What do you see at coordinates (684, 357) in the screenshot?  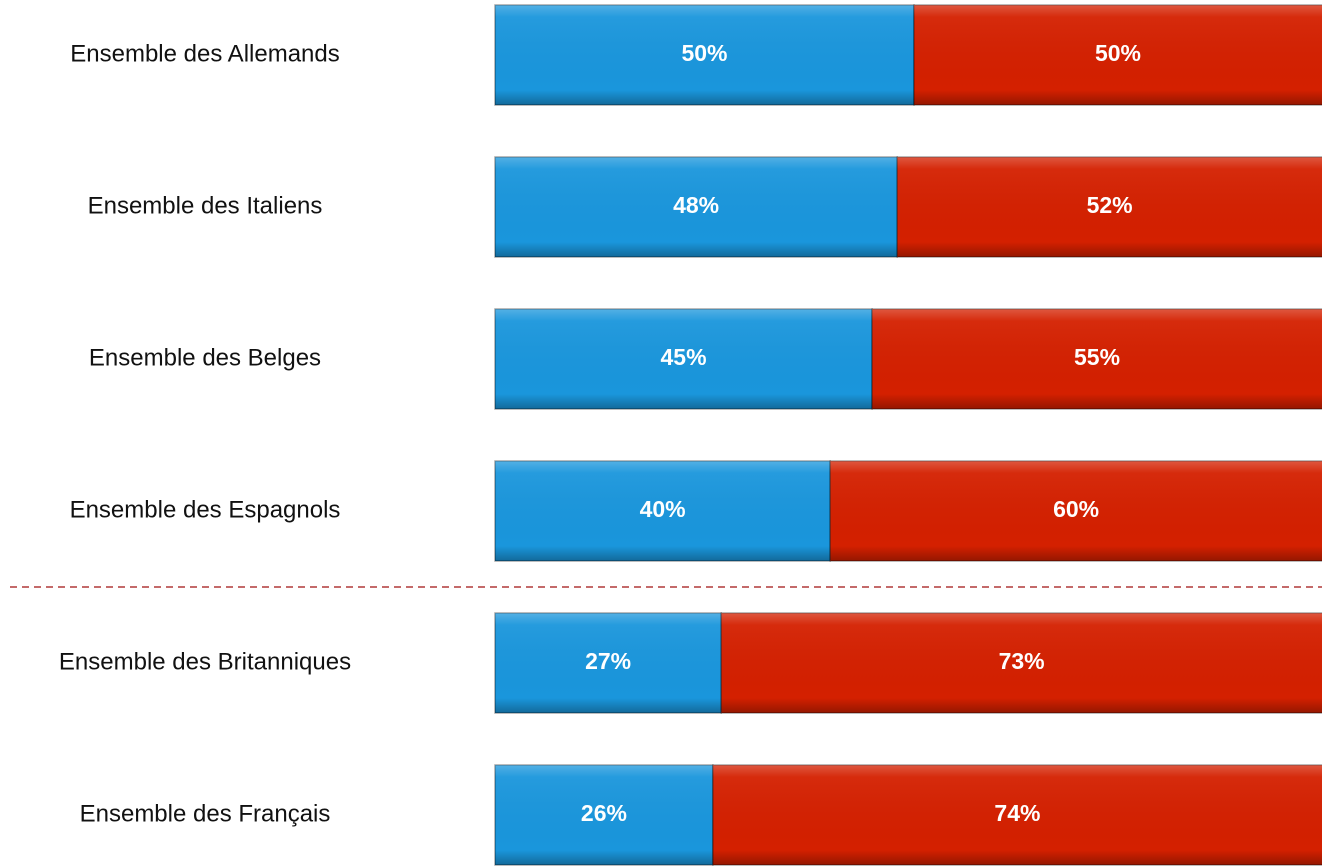 I see `value-label: 45%` at bounding box center [684, 357].